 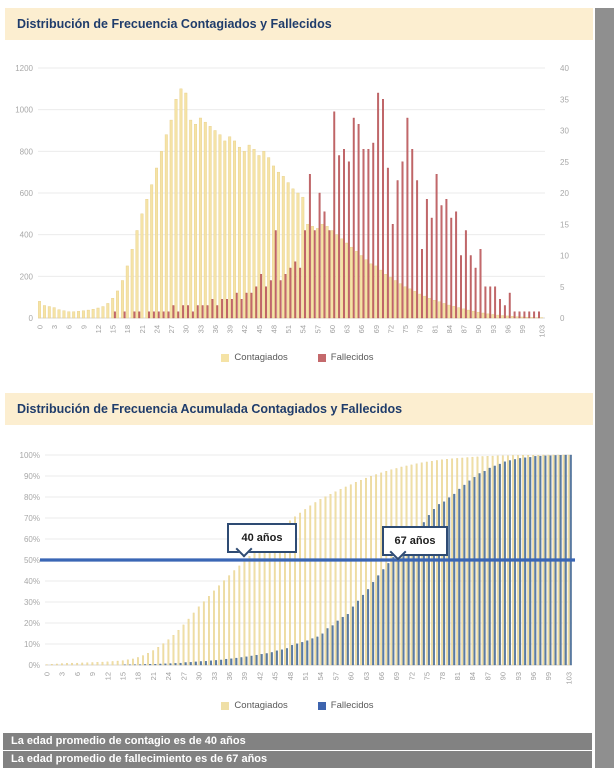 What do you see at coordinates (225, 357) in the screenshot?
I see `contagiados-swatch` at bounding box center [225, 357].